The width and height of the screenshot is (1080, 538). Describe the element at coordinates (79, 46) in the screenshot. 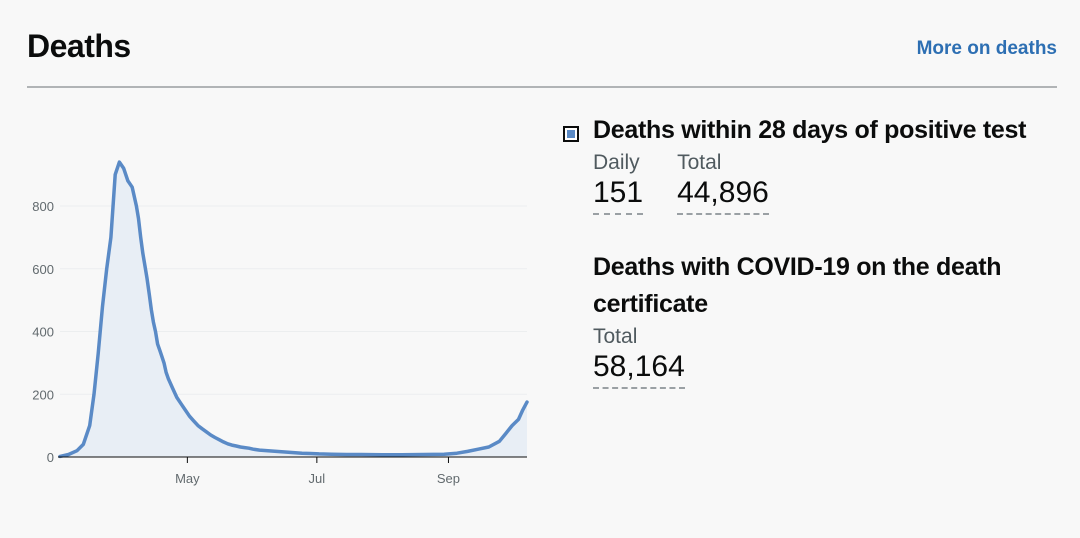

I see `section-title: Deaths` at that location.